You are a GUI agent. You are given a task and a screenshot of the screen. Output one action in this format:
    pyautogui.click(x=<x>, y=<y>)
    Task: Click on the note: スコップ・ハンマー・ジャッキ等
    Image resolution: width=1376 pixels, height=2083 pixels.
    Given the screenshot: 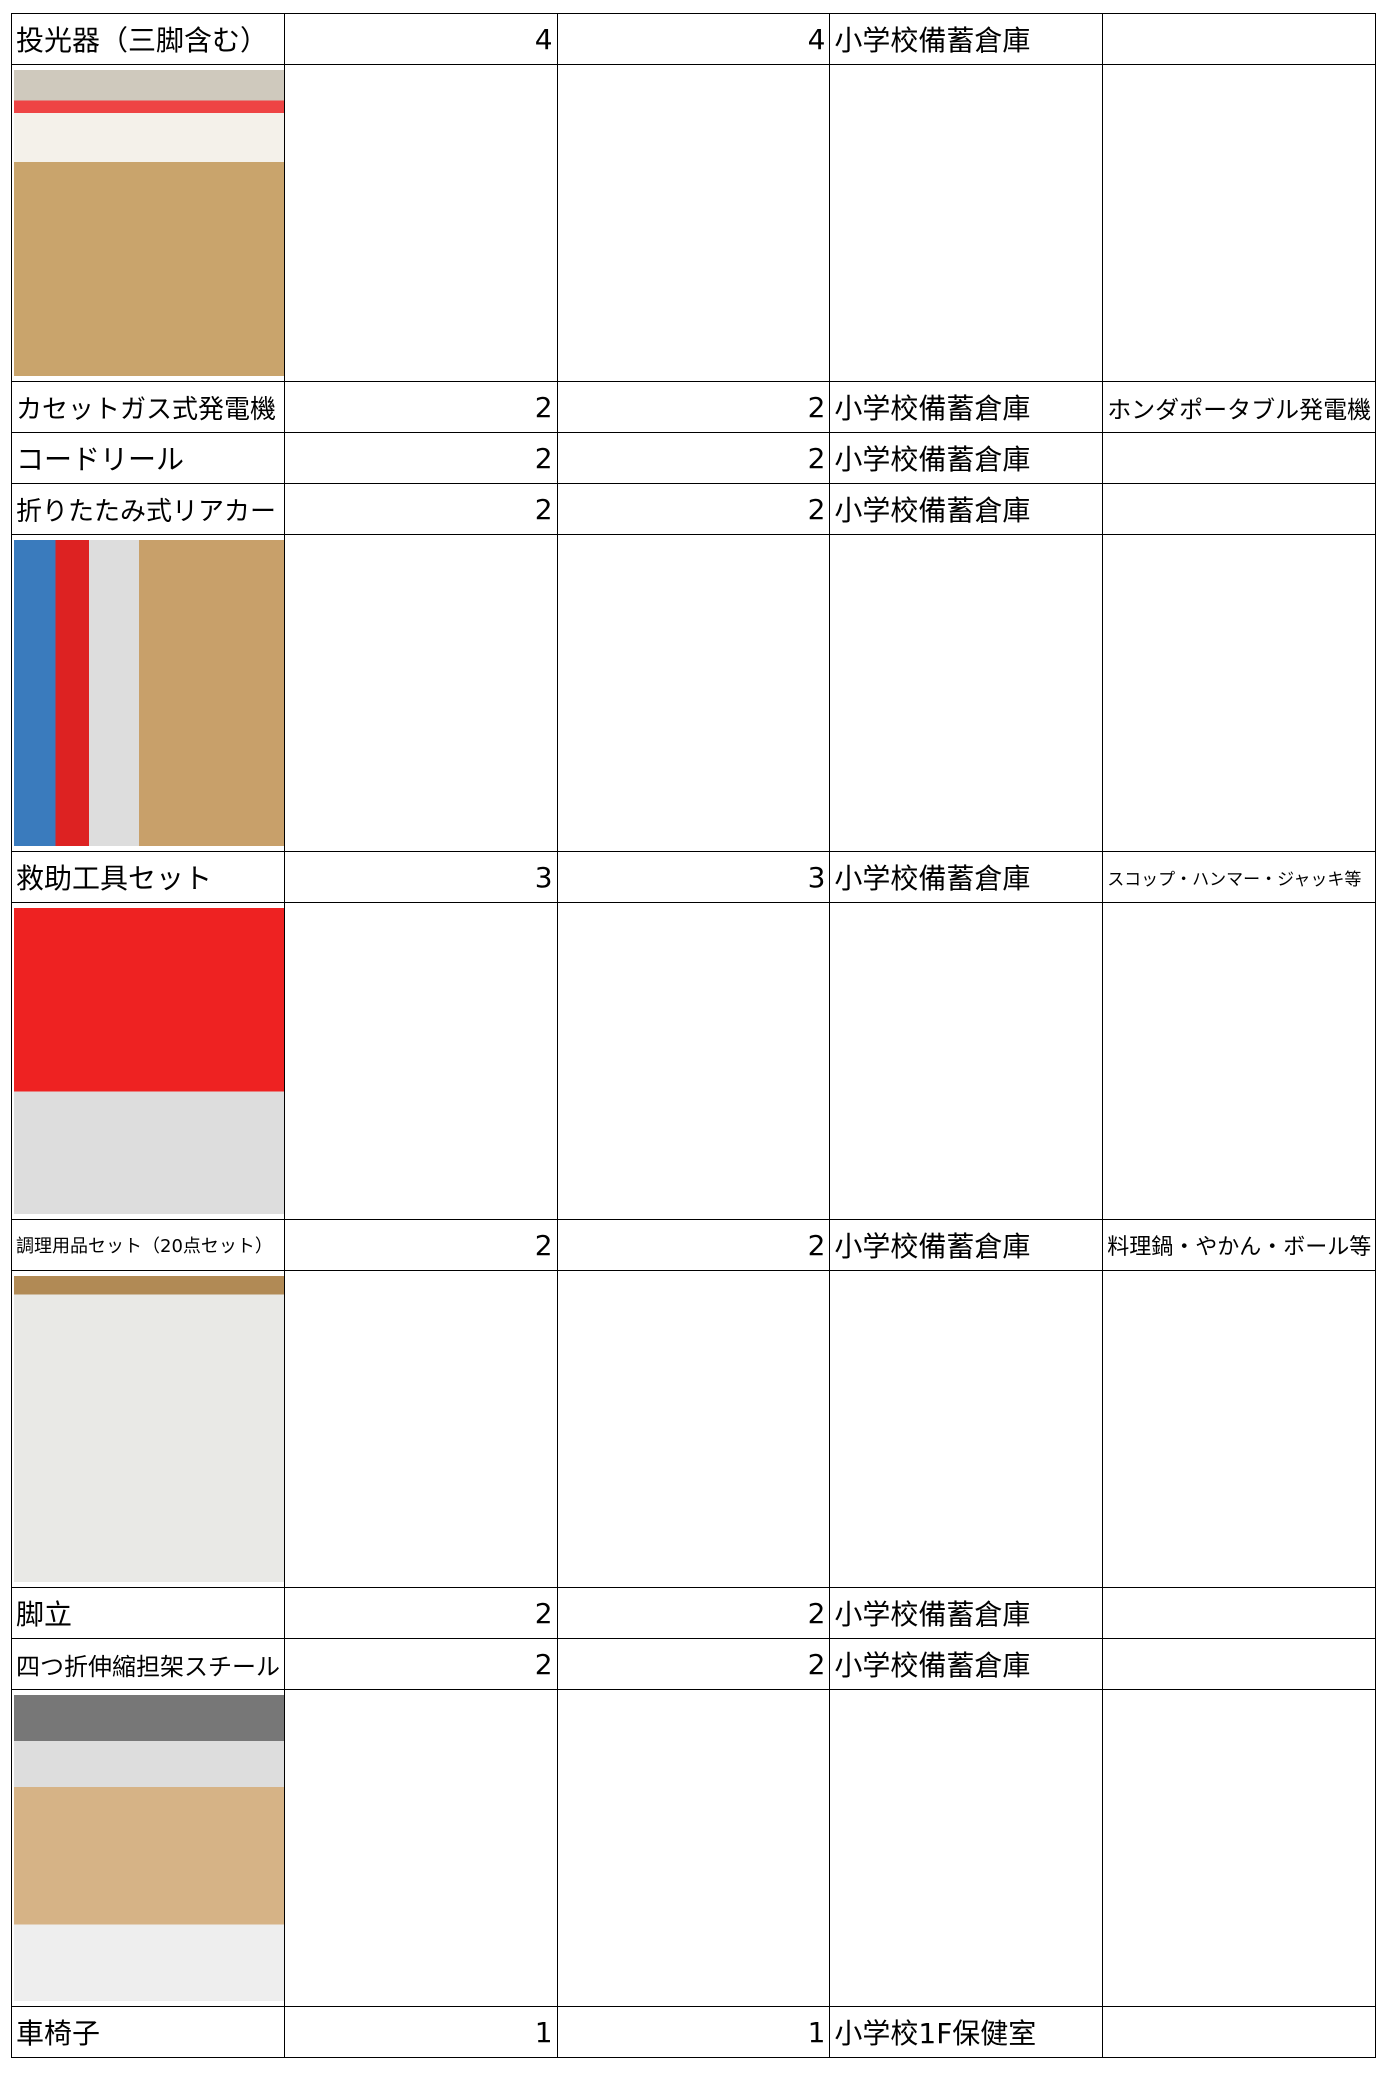 What is the action you would take?
    pyautogui.click(x=1239, y=877)
    